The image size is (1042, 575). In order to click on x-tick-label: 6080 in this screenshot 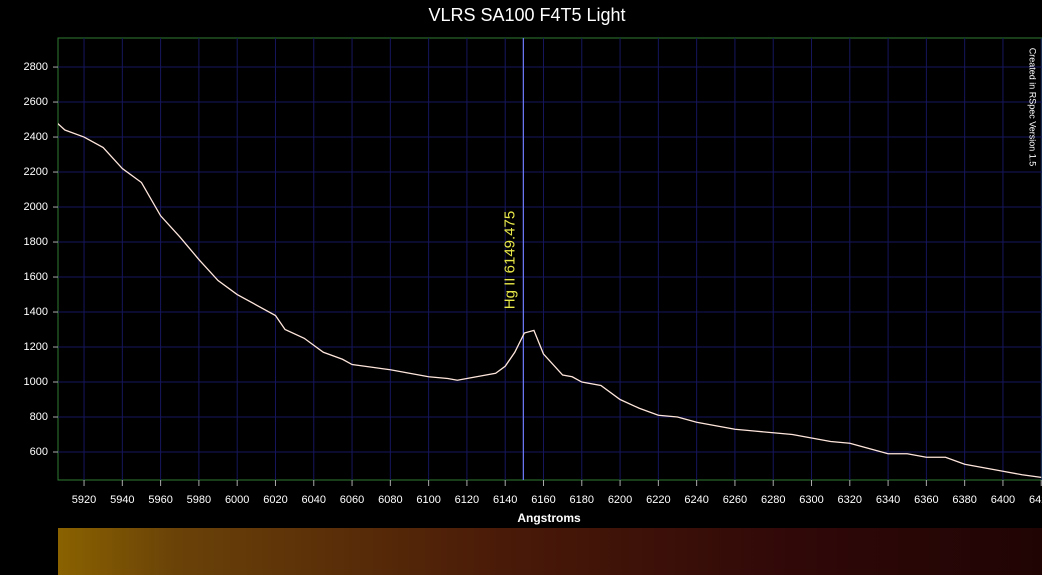, I will do `click(390, 500)`.